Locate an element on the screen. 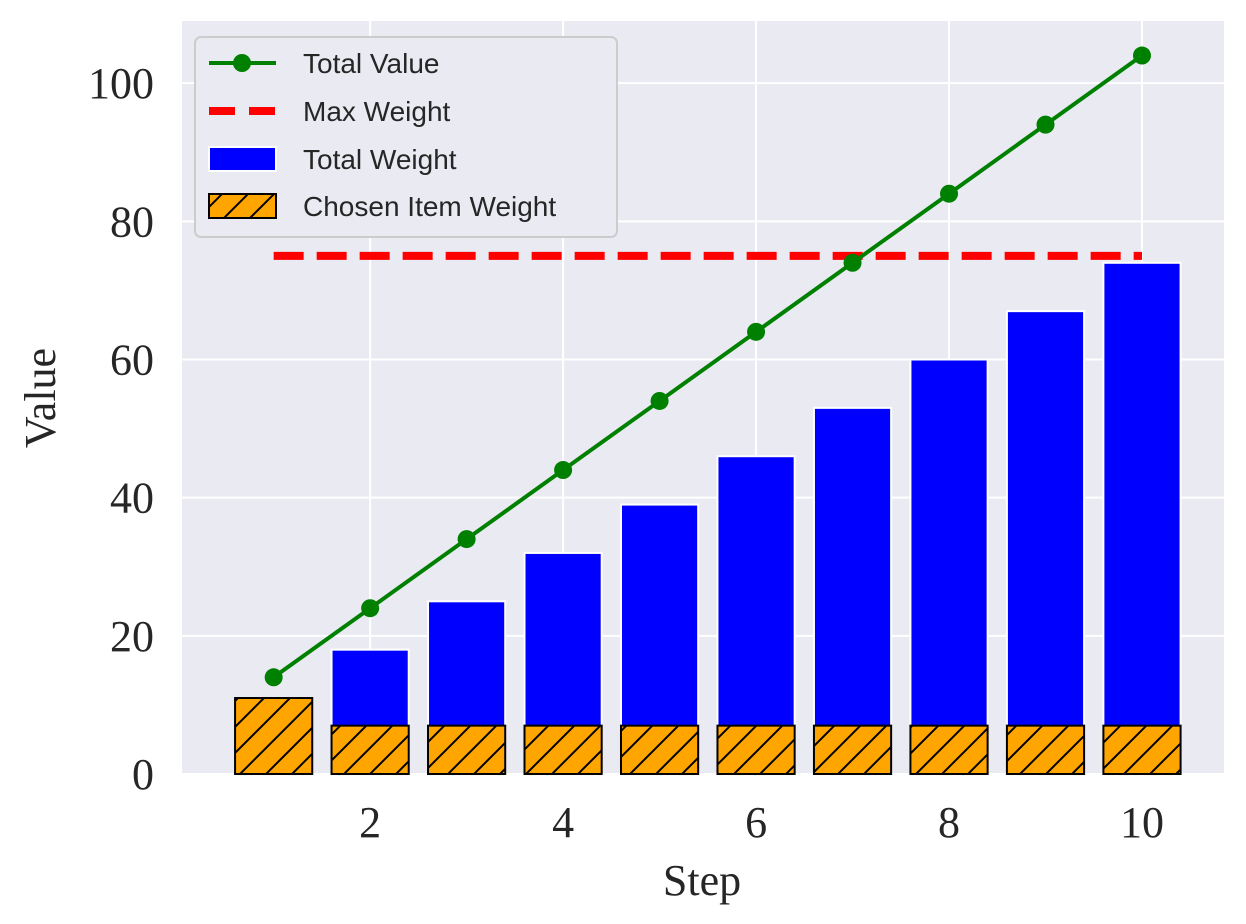  legend-bar-swatch is located at coordinates (242, 159).